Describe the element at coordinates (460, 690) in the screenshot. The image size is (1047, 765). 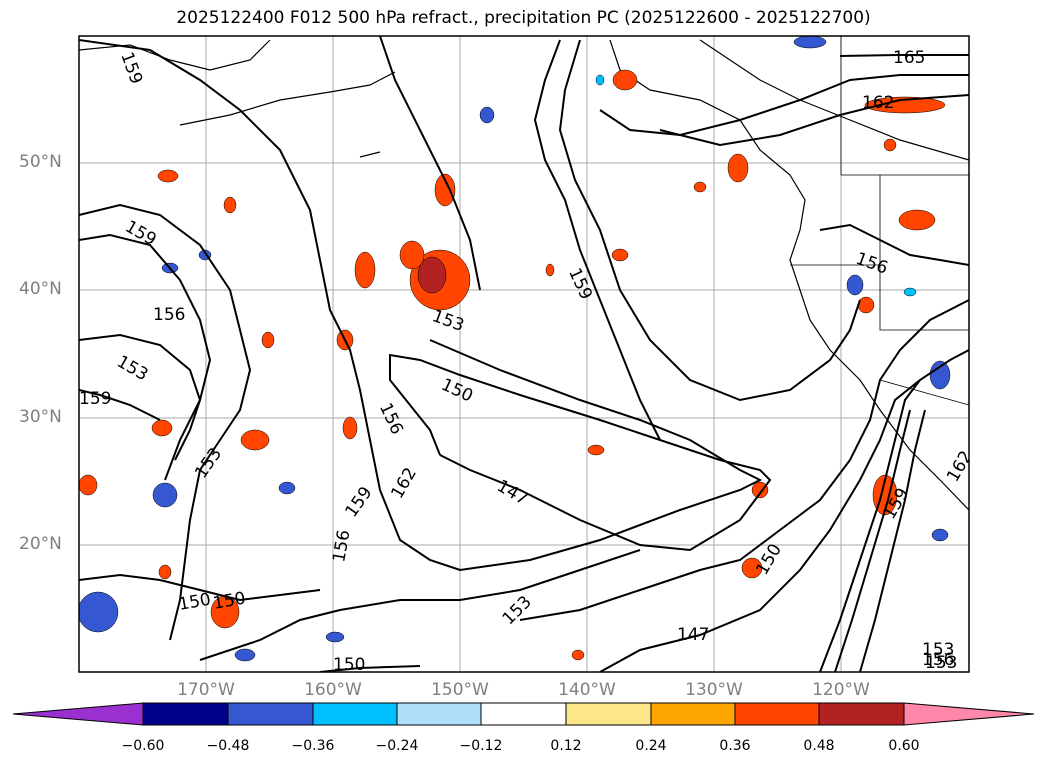
I see `lon-label: 150°W` at that location.